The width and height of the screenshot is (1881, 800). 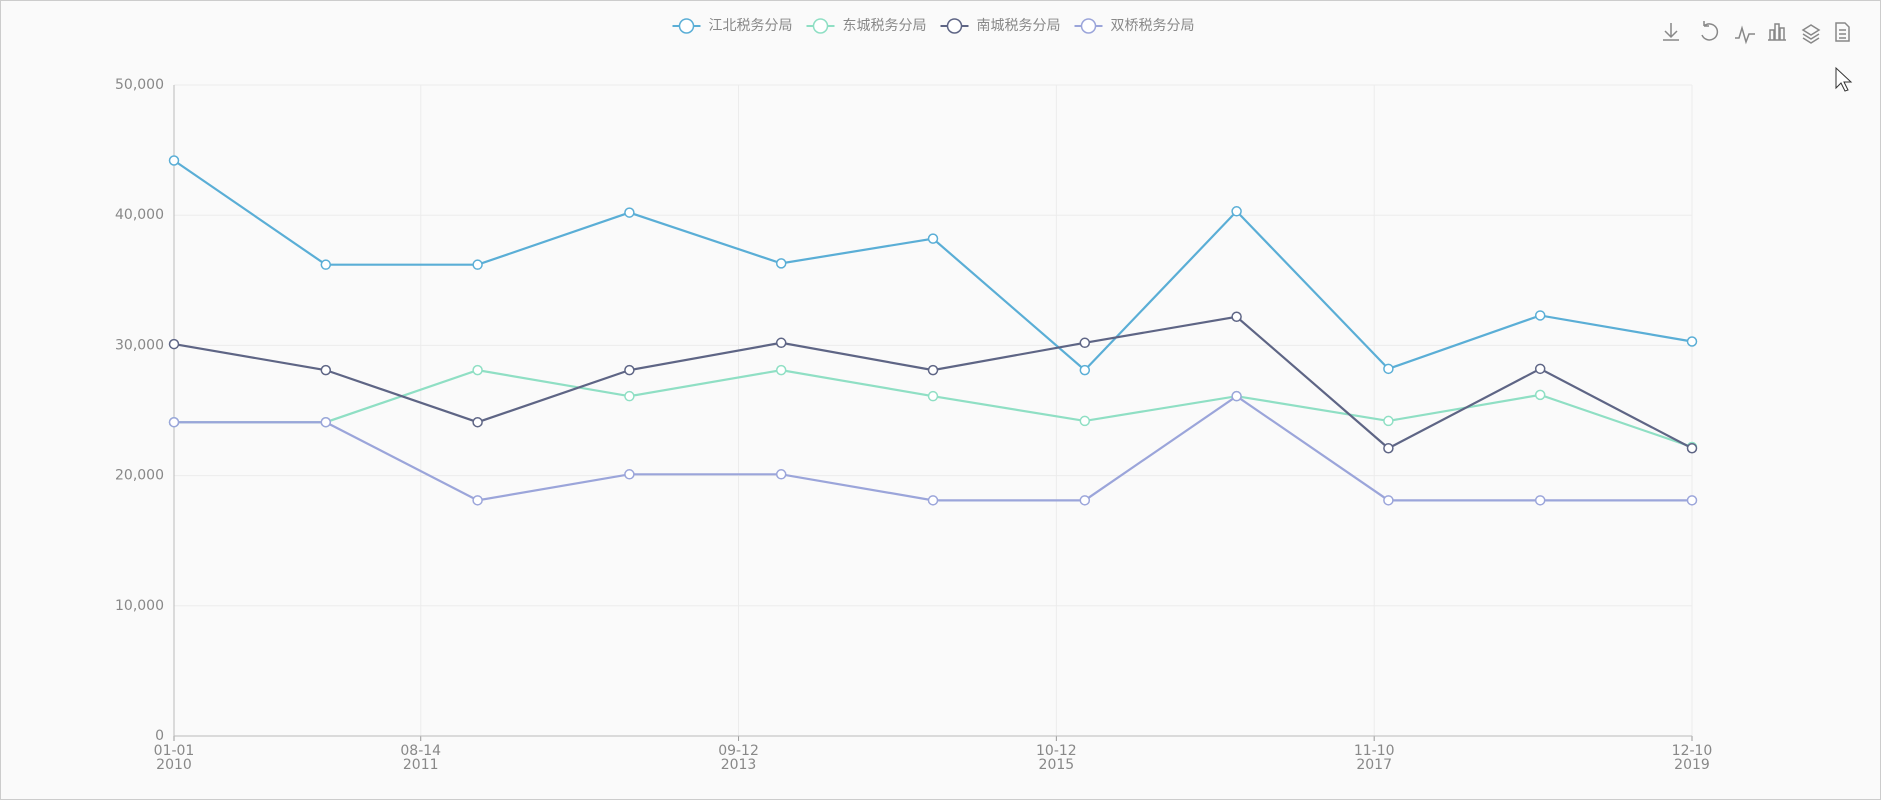 What do you see at coordinates (1756, 33) in the screenshot?
I see `toolbox` at bounding box center [1756, 33].